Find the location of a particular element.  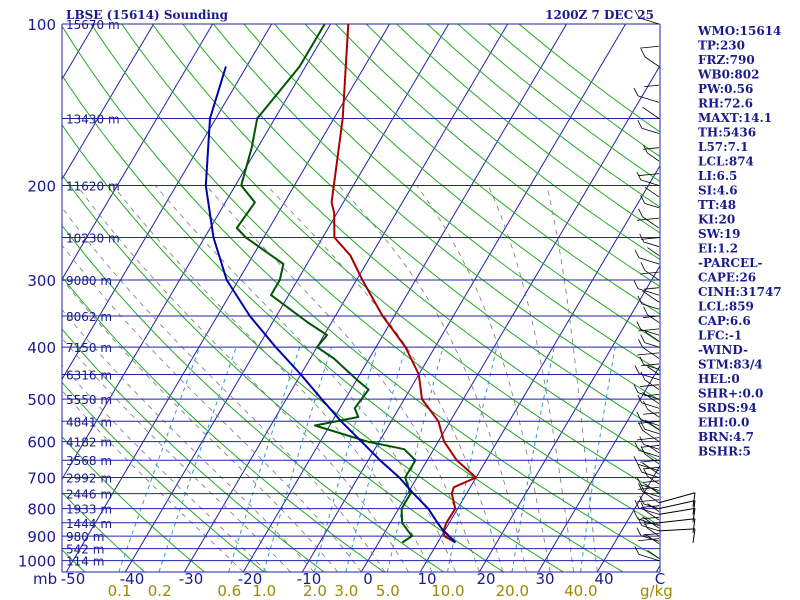

stability-index-row: -WIND- is located at coordinates (723, 350).